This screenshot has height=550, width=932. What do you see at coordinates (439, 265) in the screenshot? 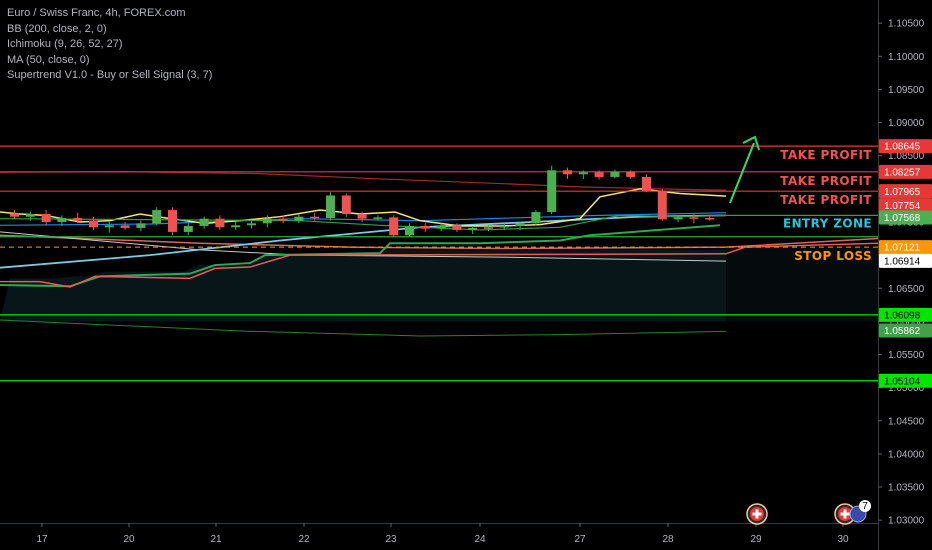
I see `senkou-span-b` at bounding box center [439, 265].